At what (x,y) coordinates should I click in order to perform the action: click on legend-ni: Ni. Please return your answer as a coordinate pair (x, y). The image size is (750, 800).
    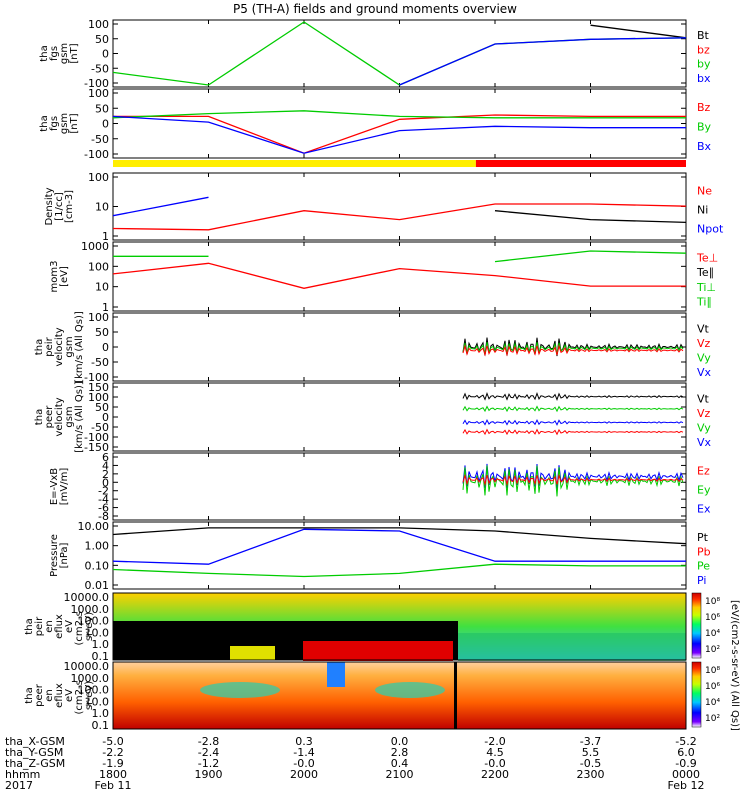
    Looking at the image, I should click on (702, 210).